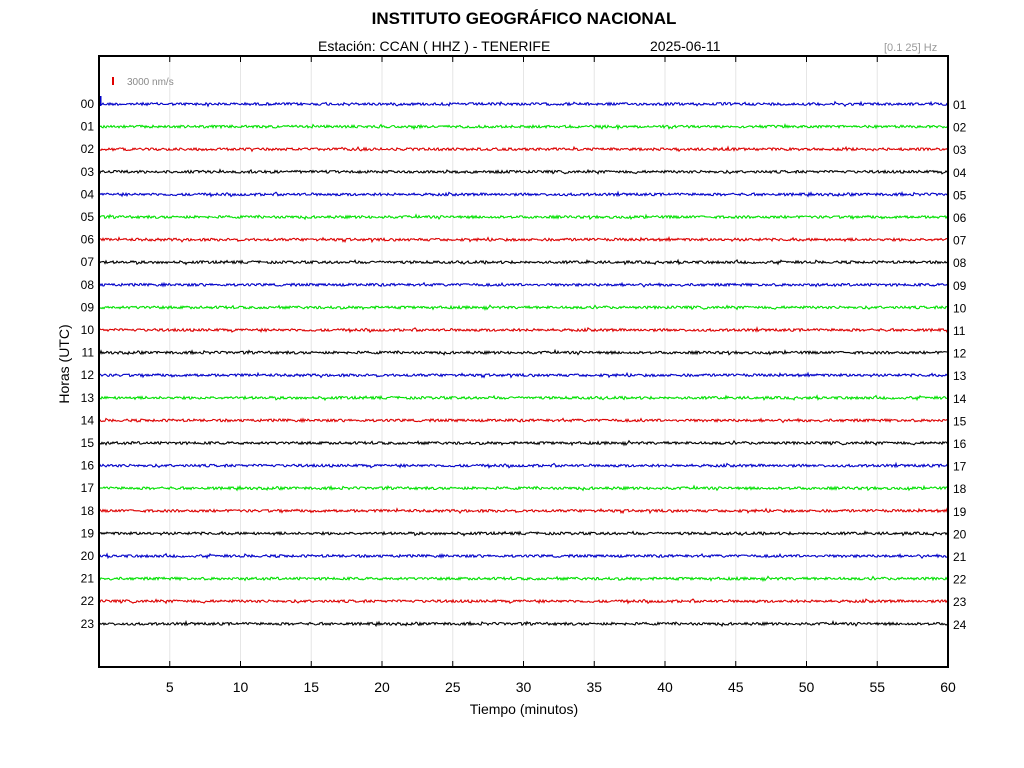 This screenshot has width=1024, height=768. Describe the element at coordinates (877, 687) in the screenshot. I see `x-tick-label: 55` at that location.